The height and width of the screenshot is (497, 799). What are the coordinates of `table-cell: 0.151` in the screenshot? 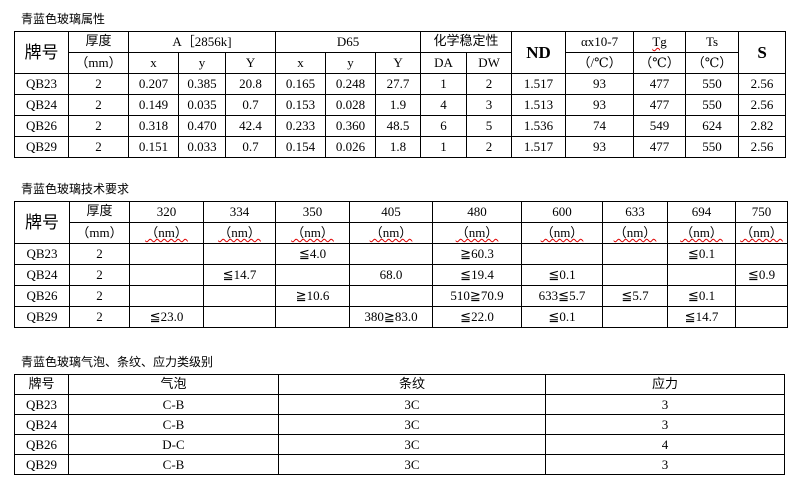 It's located at (153, 147).